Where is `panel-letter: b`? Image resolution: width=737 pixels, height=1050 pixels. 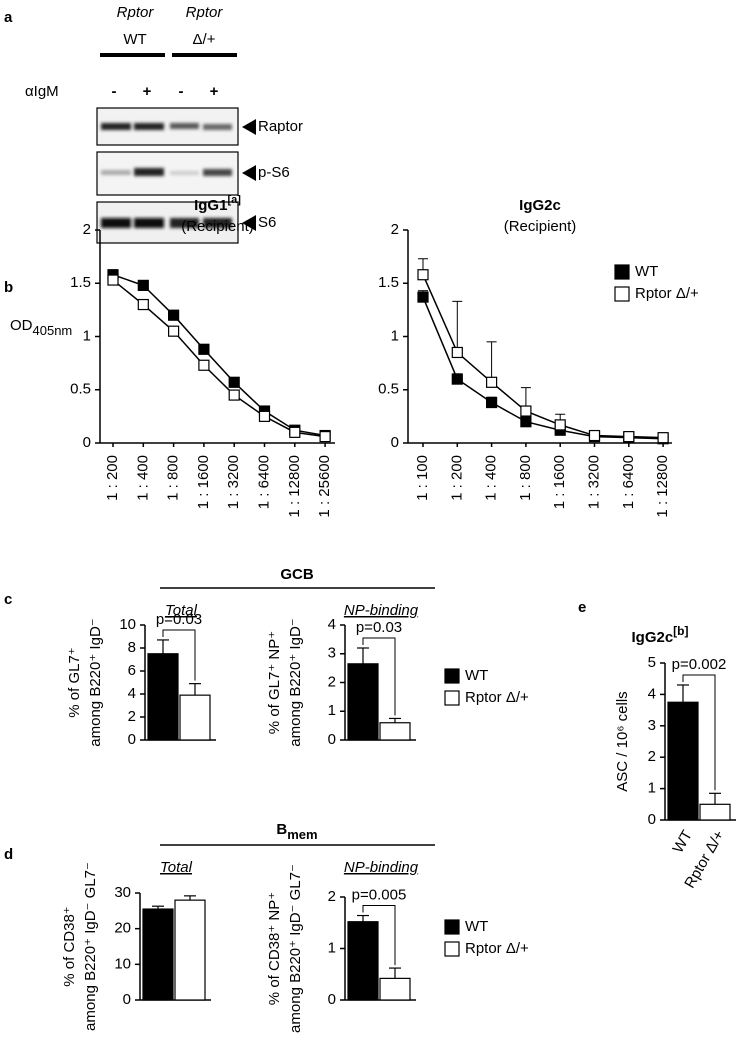
panel-letter: b is located at coordinates (8, 287).